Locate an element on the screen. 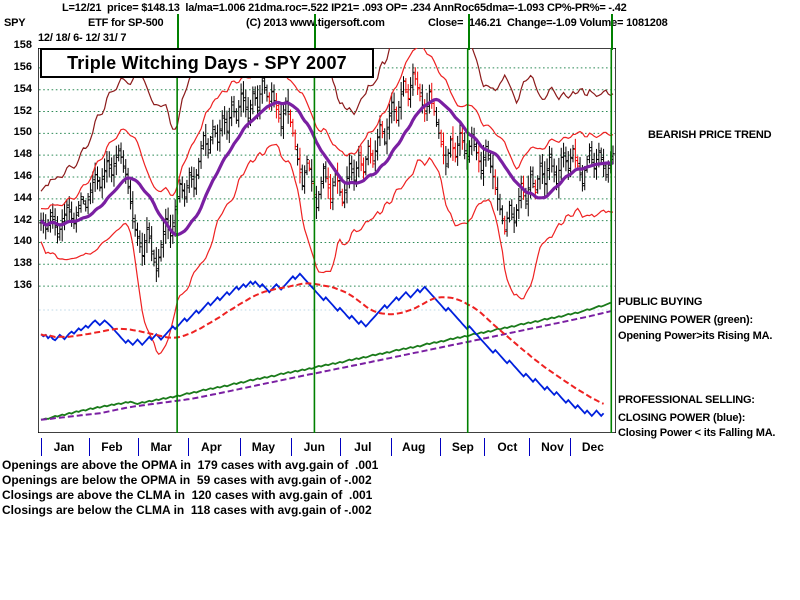 The width and height of the screenshot is (800, 600). month-label-dec: Dec is located at coordinates (592, 447).